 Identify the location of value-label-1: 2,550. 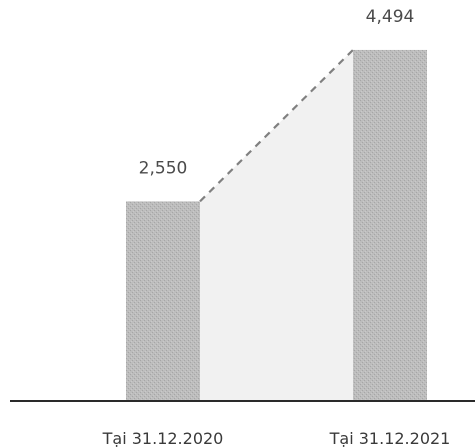
(163, 168).